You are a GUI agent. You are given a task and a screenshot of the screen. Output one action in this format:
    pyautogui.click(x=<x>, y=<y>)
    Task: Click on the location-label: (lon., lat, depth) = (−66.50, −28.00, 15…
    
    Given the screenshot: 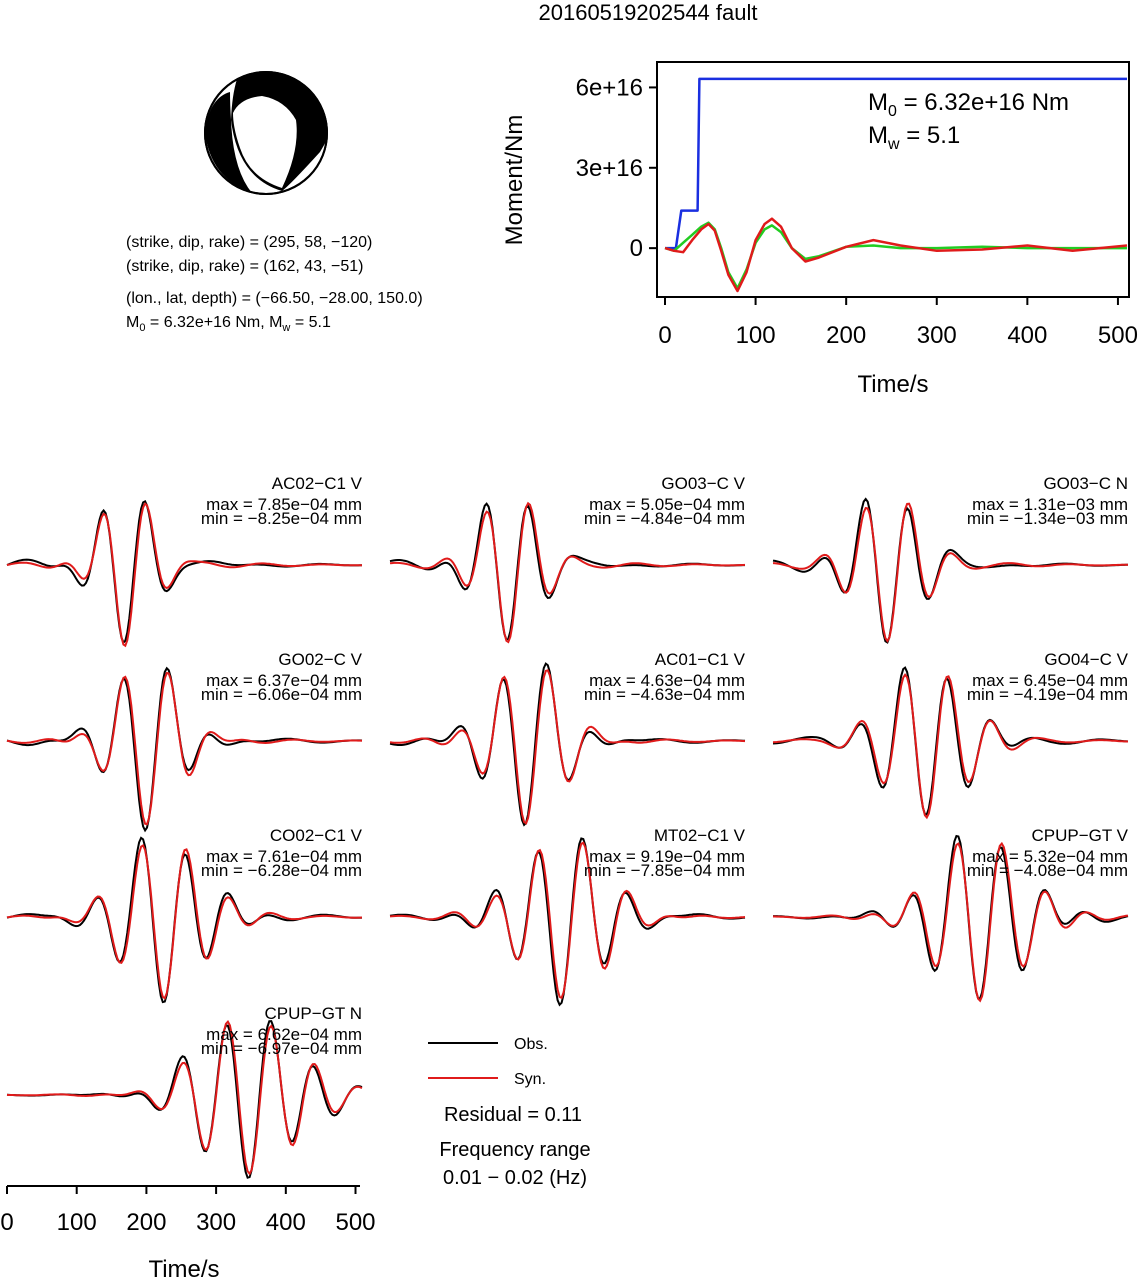 What is the action you would take?
    pyautogui.click(x=274, y=298)
    